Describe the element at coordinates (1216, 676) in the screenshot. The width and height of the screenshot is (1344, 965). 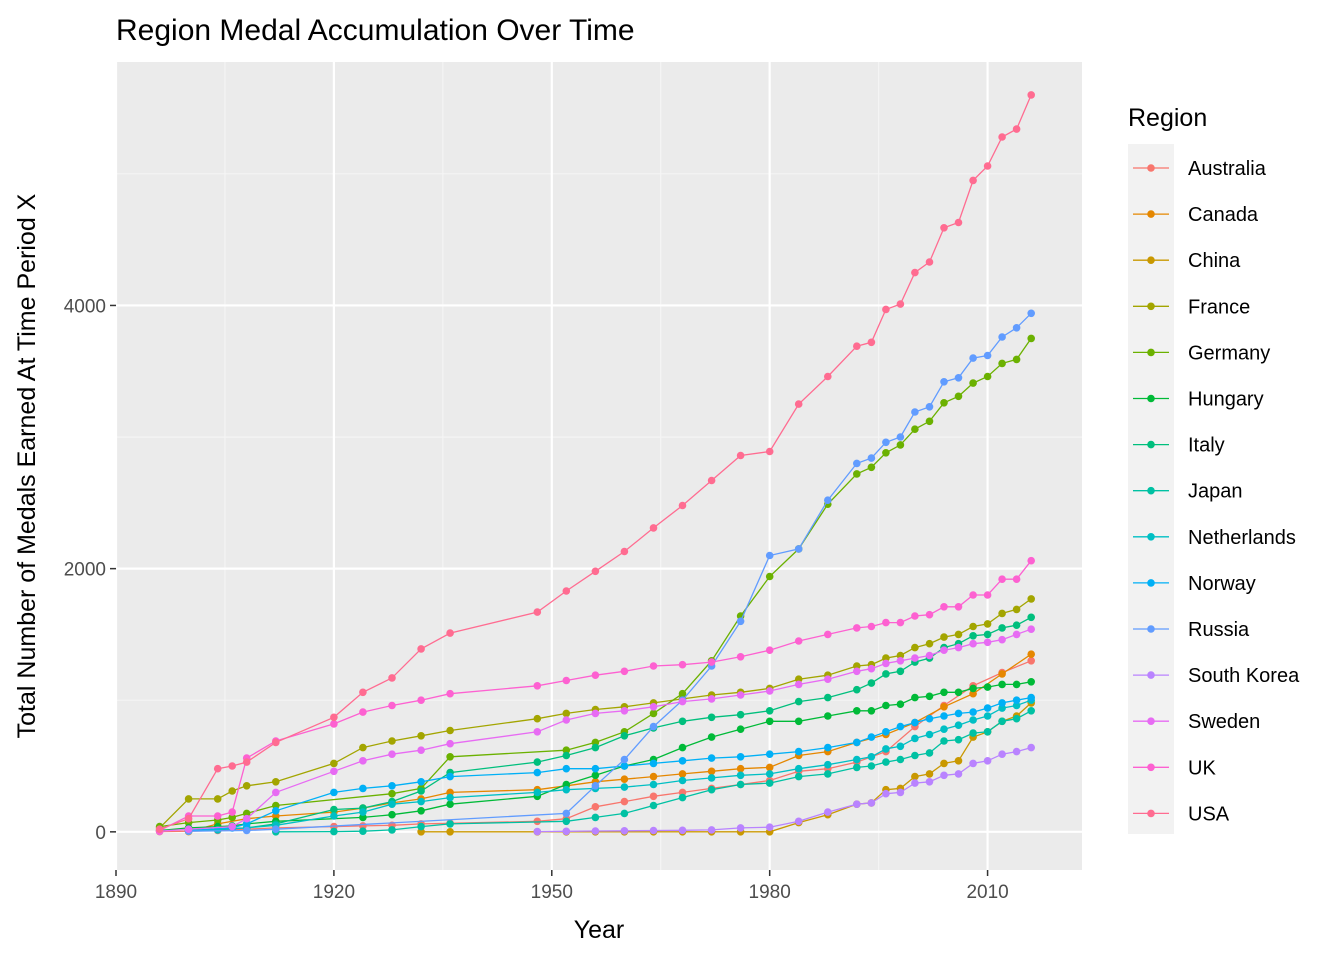
I see `legend-item-south-korea: South Korea` at that location.